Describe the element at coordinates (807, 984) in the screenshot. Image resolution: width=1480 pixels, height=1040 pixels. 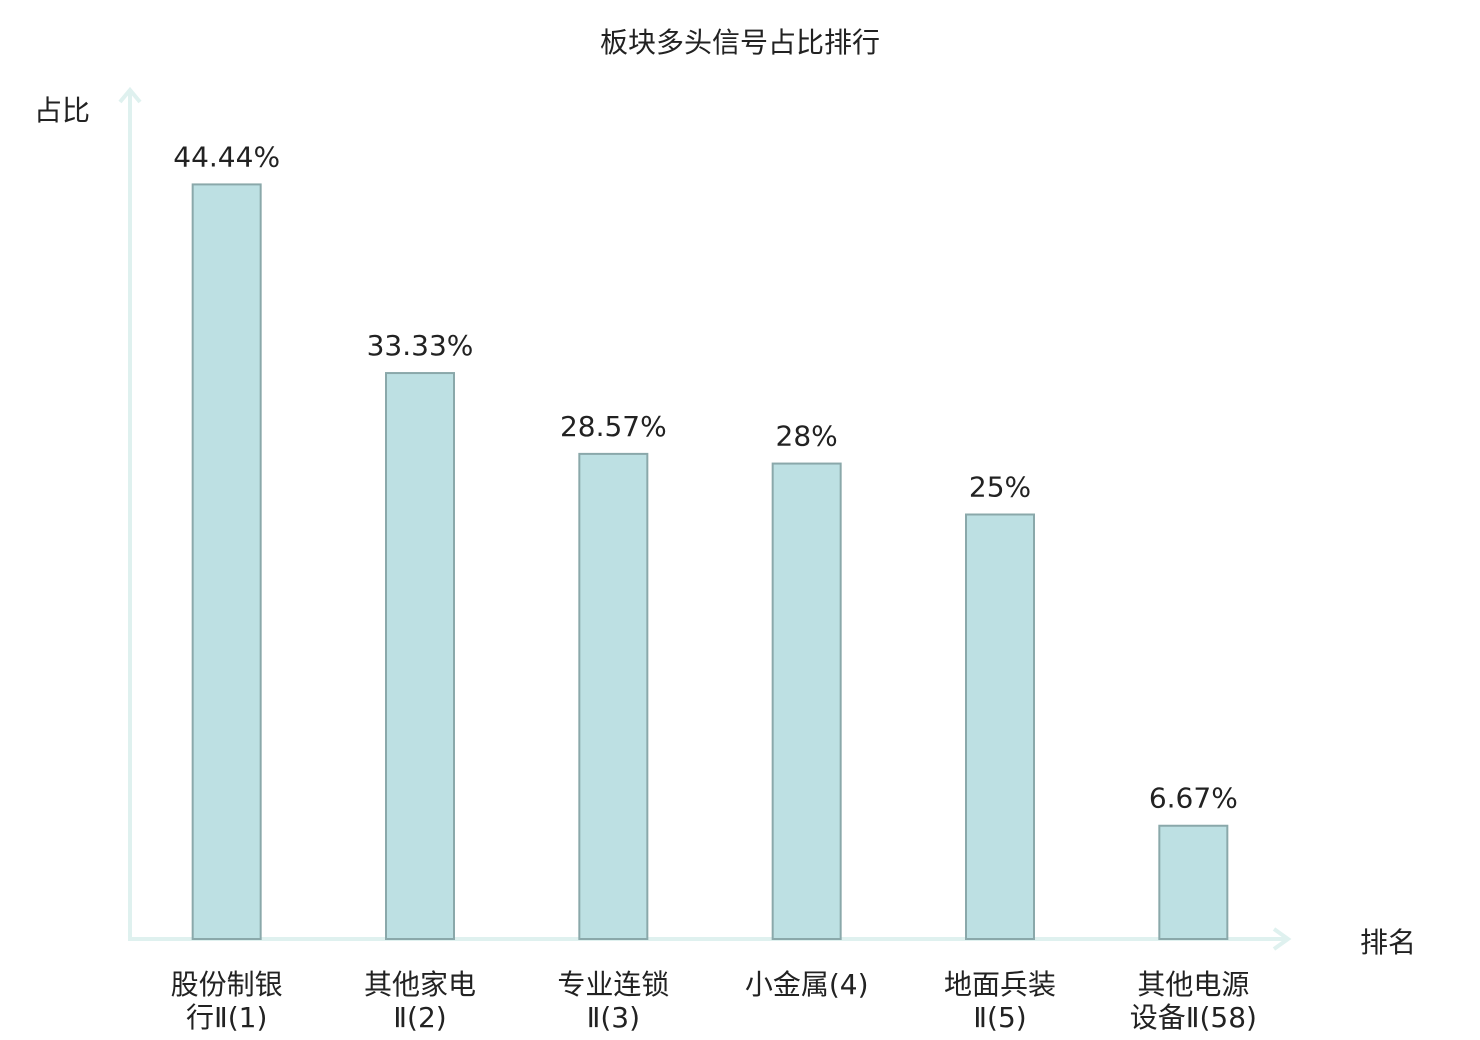
I see `x-tick-label: 小金属(4)` at that location.